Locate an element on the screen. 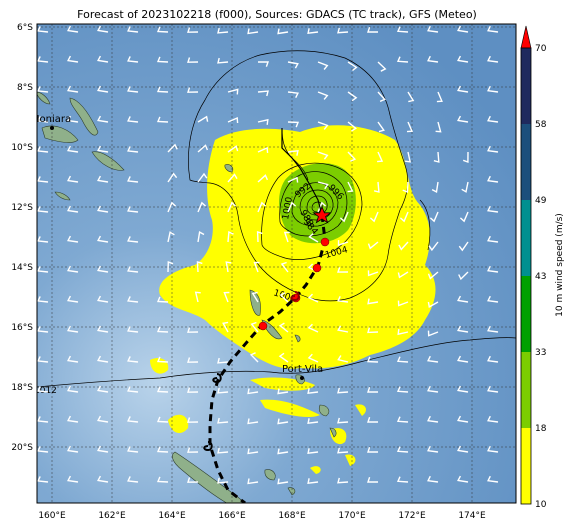  lat-tick-label: 20°S is located at coordinates (22, 448).